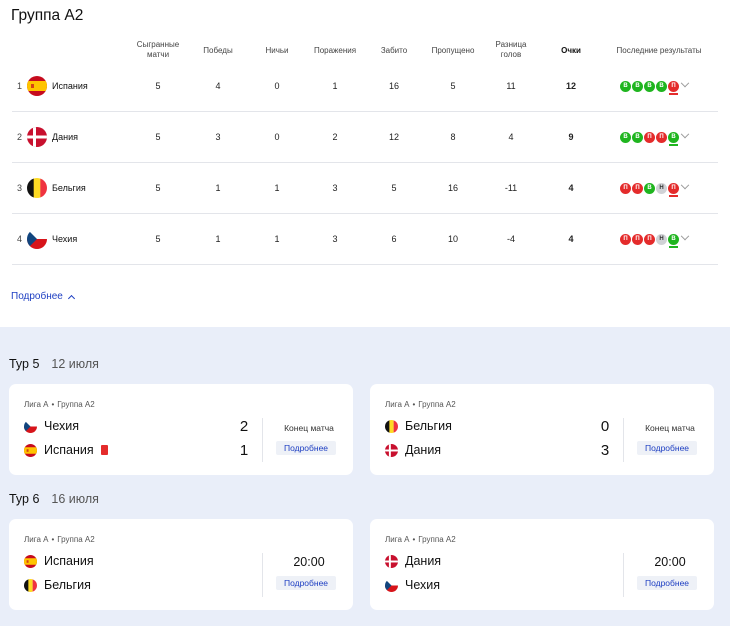  What do you see at coordinates (605, 426) in the screenshot?
I see `home-score: 0` at bounding box center [605, 426].